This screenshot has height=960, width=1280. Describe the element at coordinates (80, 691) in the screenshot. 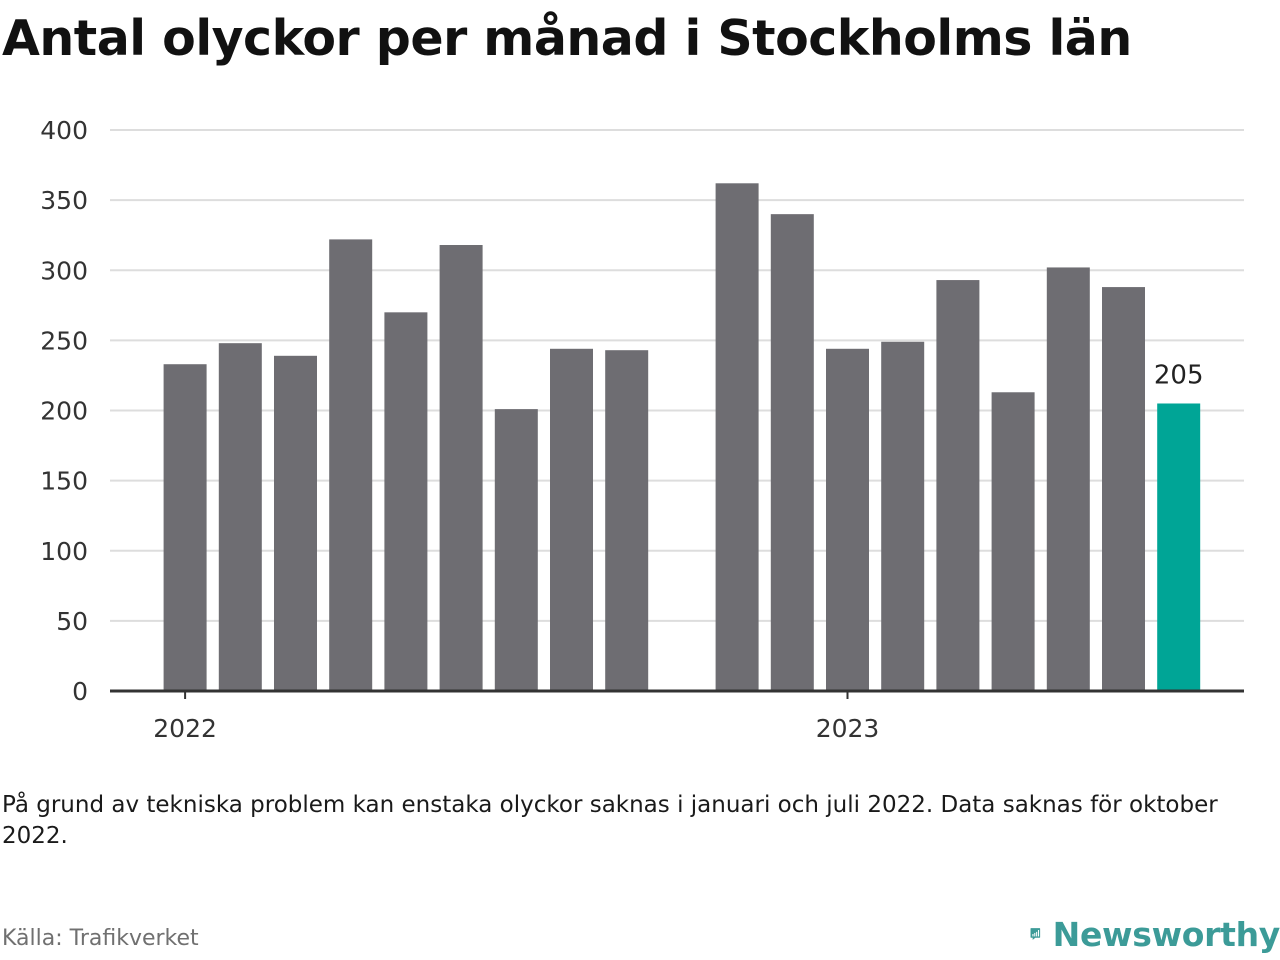

I see `y-tick-label: 0` at that location.